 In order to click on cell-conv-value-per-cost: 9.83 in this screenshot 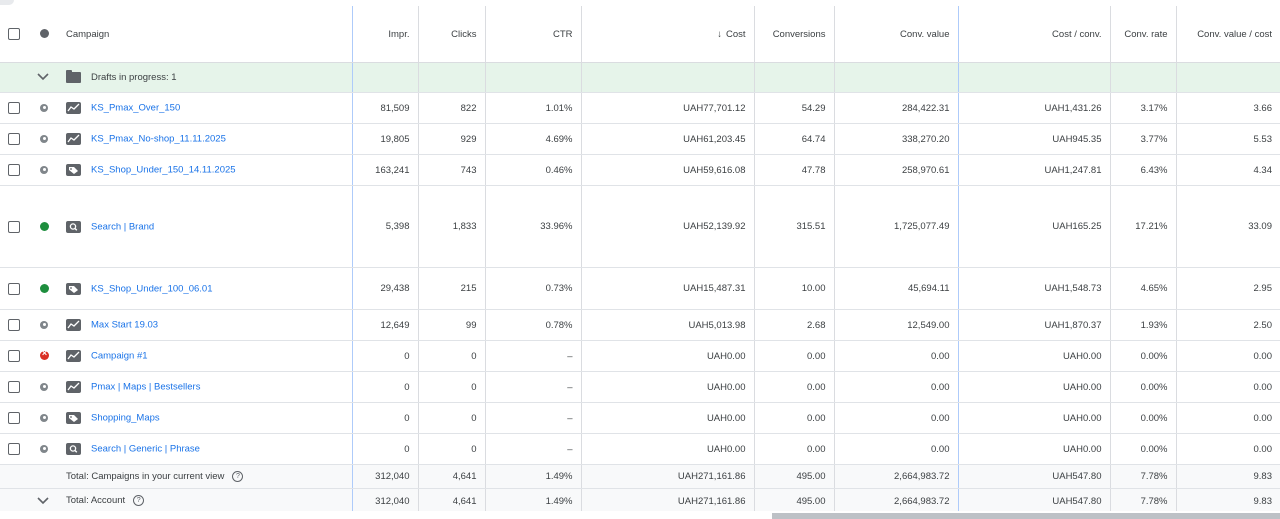, I will do `click(1227, 501)`.